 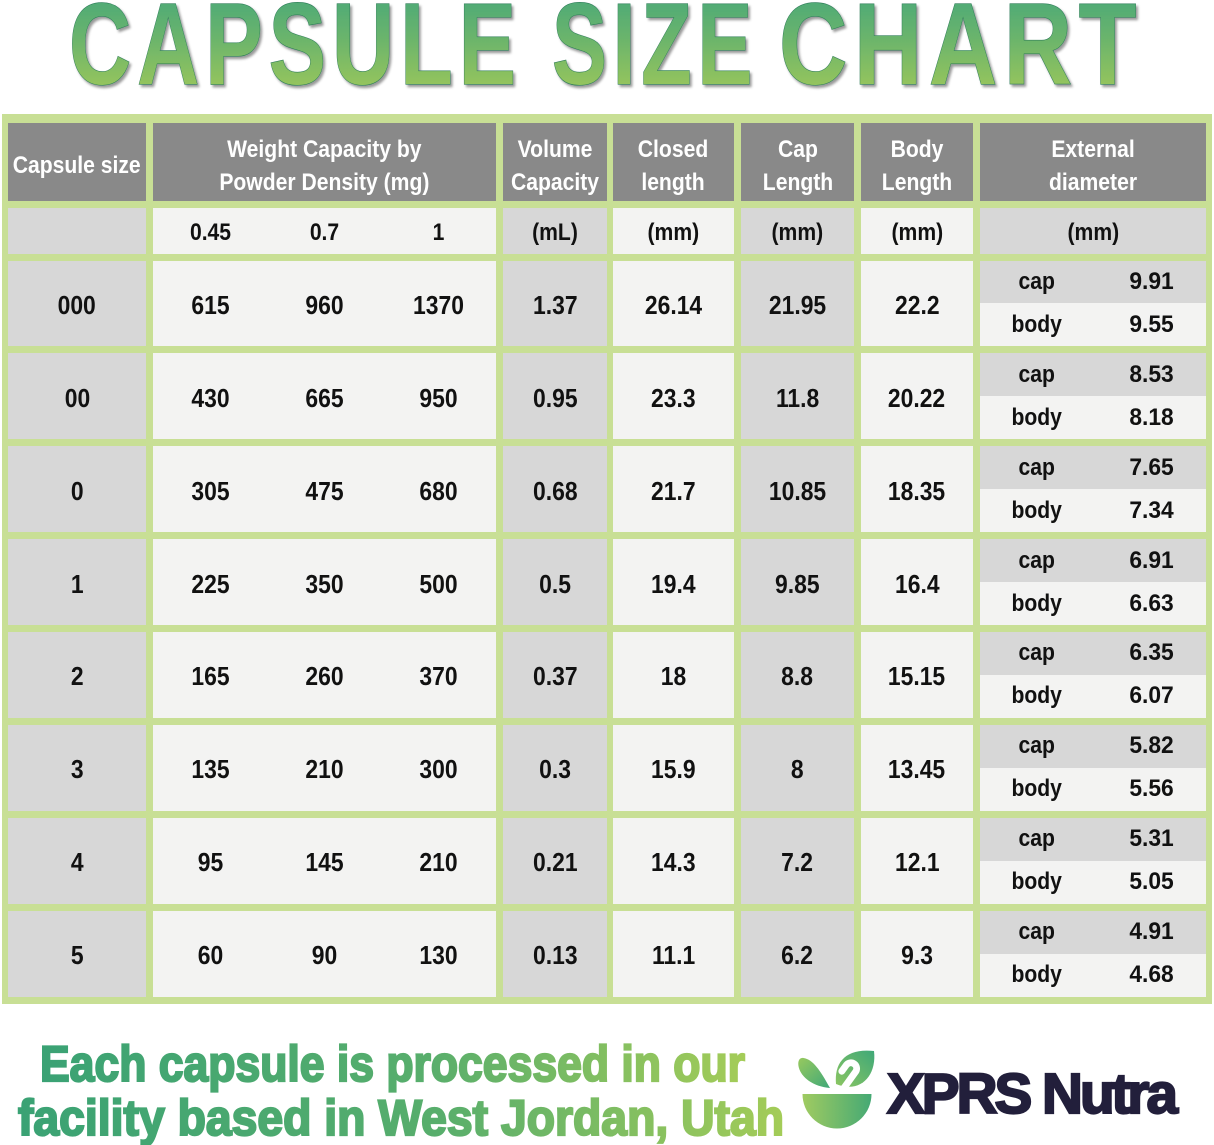 I want to click on svg-text: CAPSULE, so click(x=295, y=54).